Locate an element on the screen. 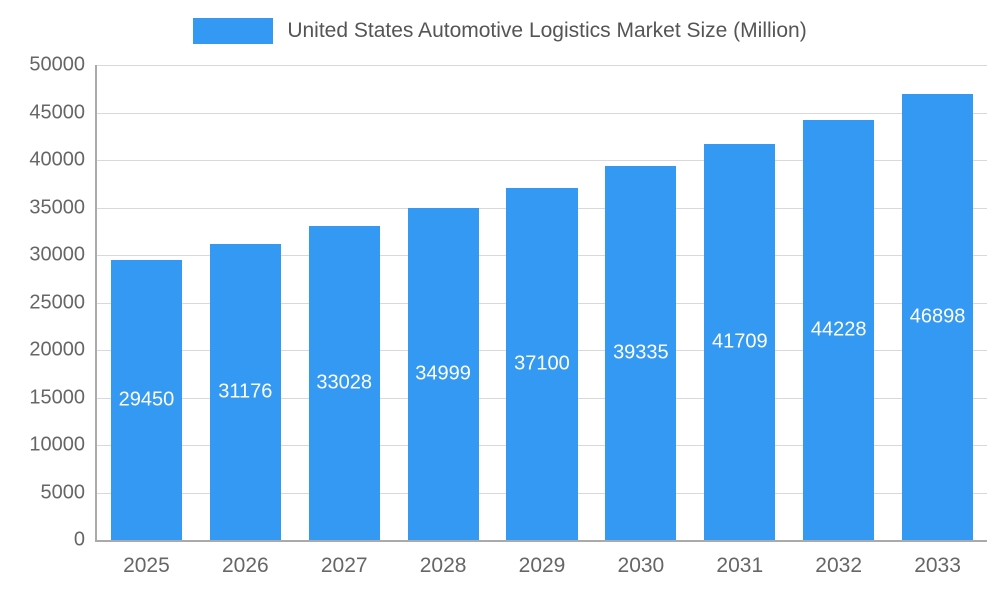 Image resolution: width=1000 pixels, height=600 pixels. x-axis-tick-label: 2025 is located at coordinates (146, 565).